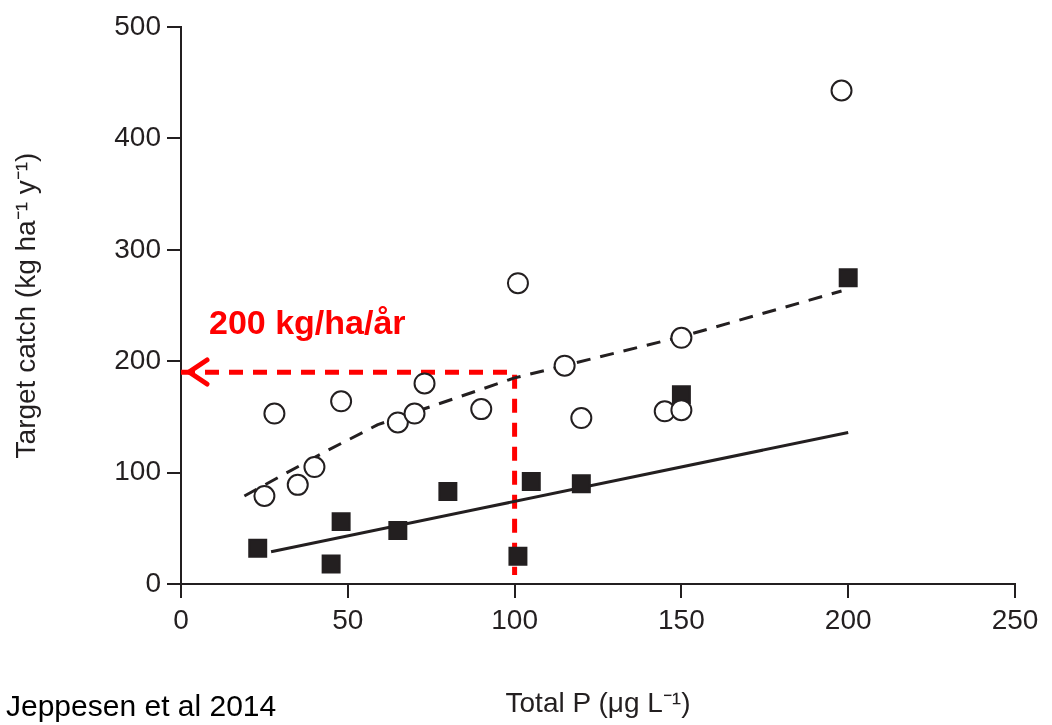 The height and width of the screenshot is (725, 1052). I want to click on annotation: 200 kg/ha/år, so click(307, 322).